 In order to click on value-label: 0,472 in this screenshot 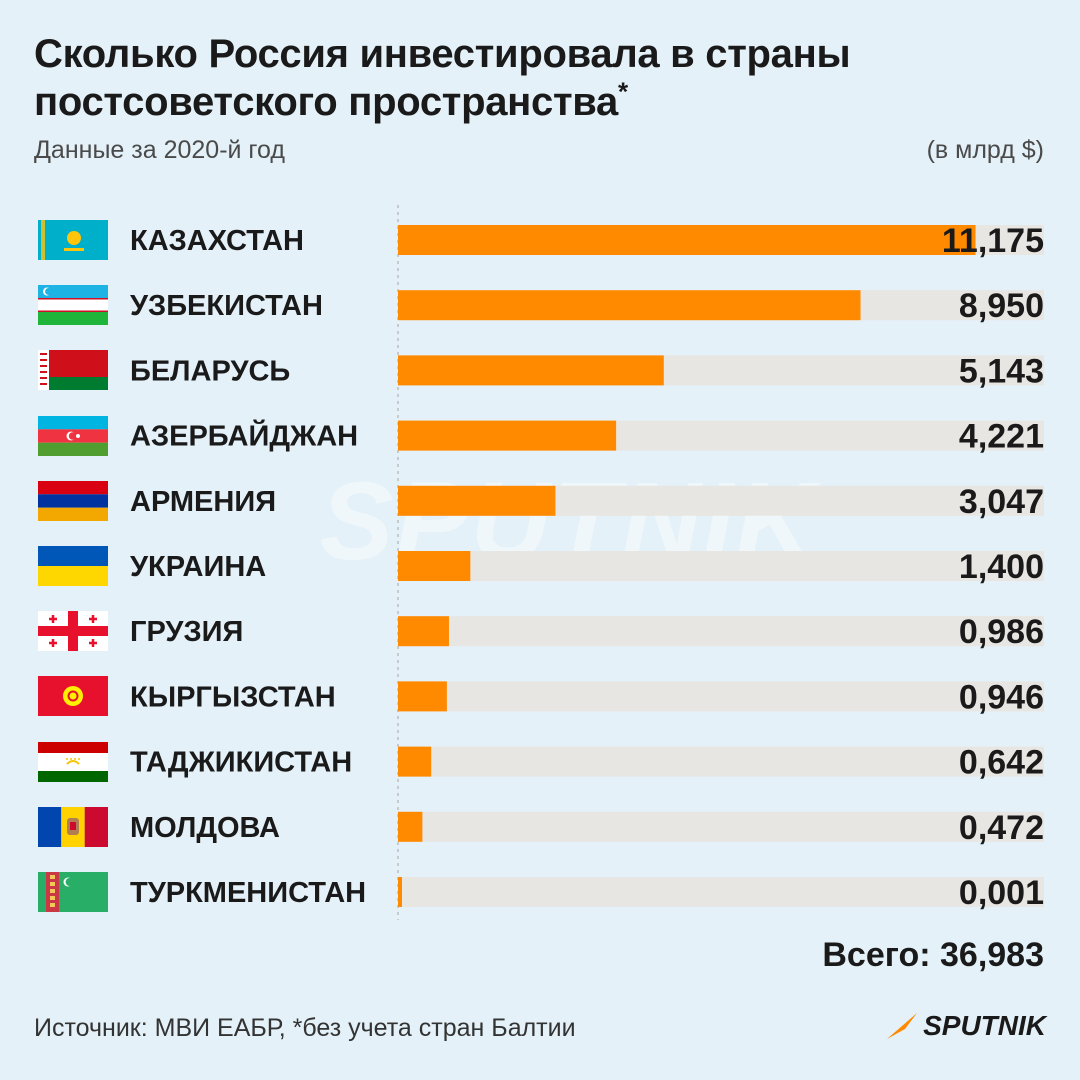, I will do `click(1001, 828)`.